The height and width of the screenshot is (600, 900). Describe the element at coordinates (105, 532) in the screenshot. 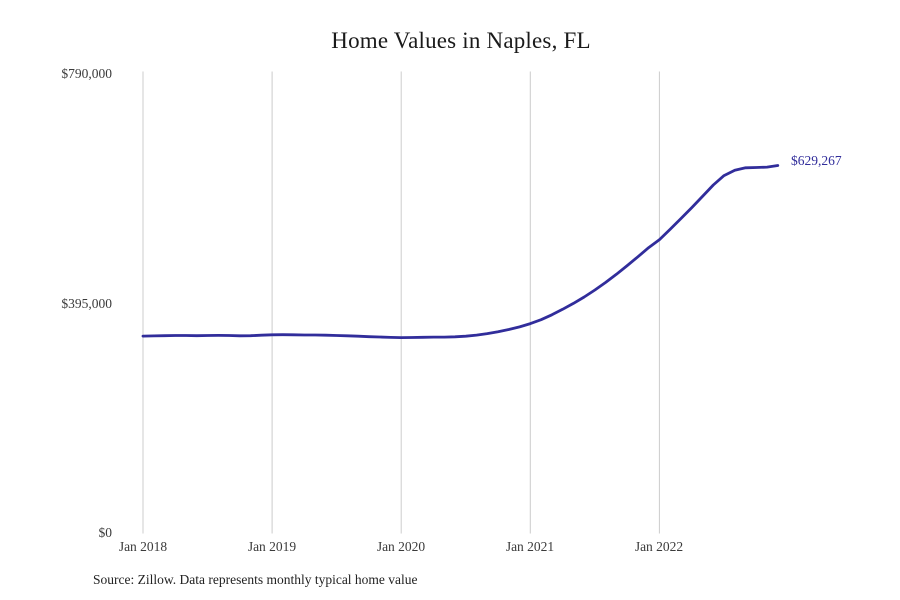

I see `y-axis-tick-label: $0` at that location.